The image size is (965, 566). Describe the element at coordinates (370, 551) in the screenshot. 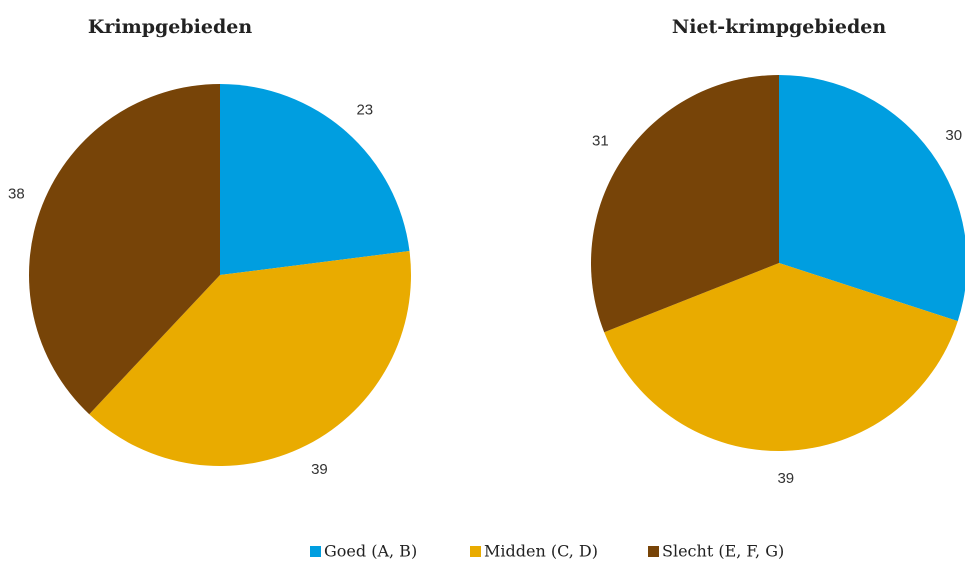

I see `legend-label: Goed (A, B)` at that location.